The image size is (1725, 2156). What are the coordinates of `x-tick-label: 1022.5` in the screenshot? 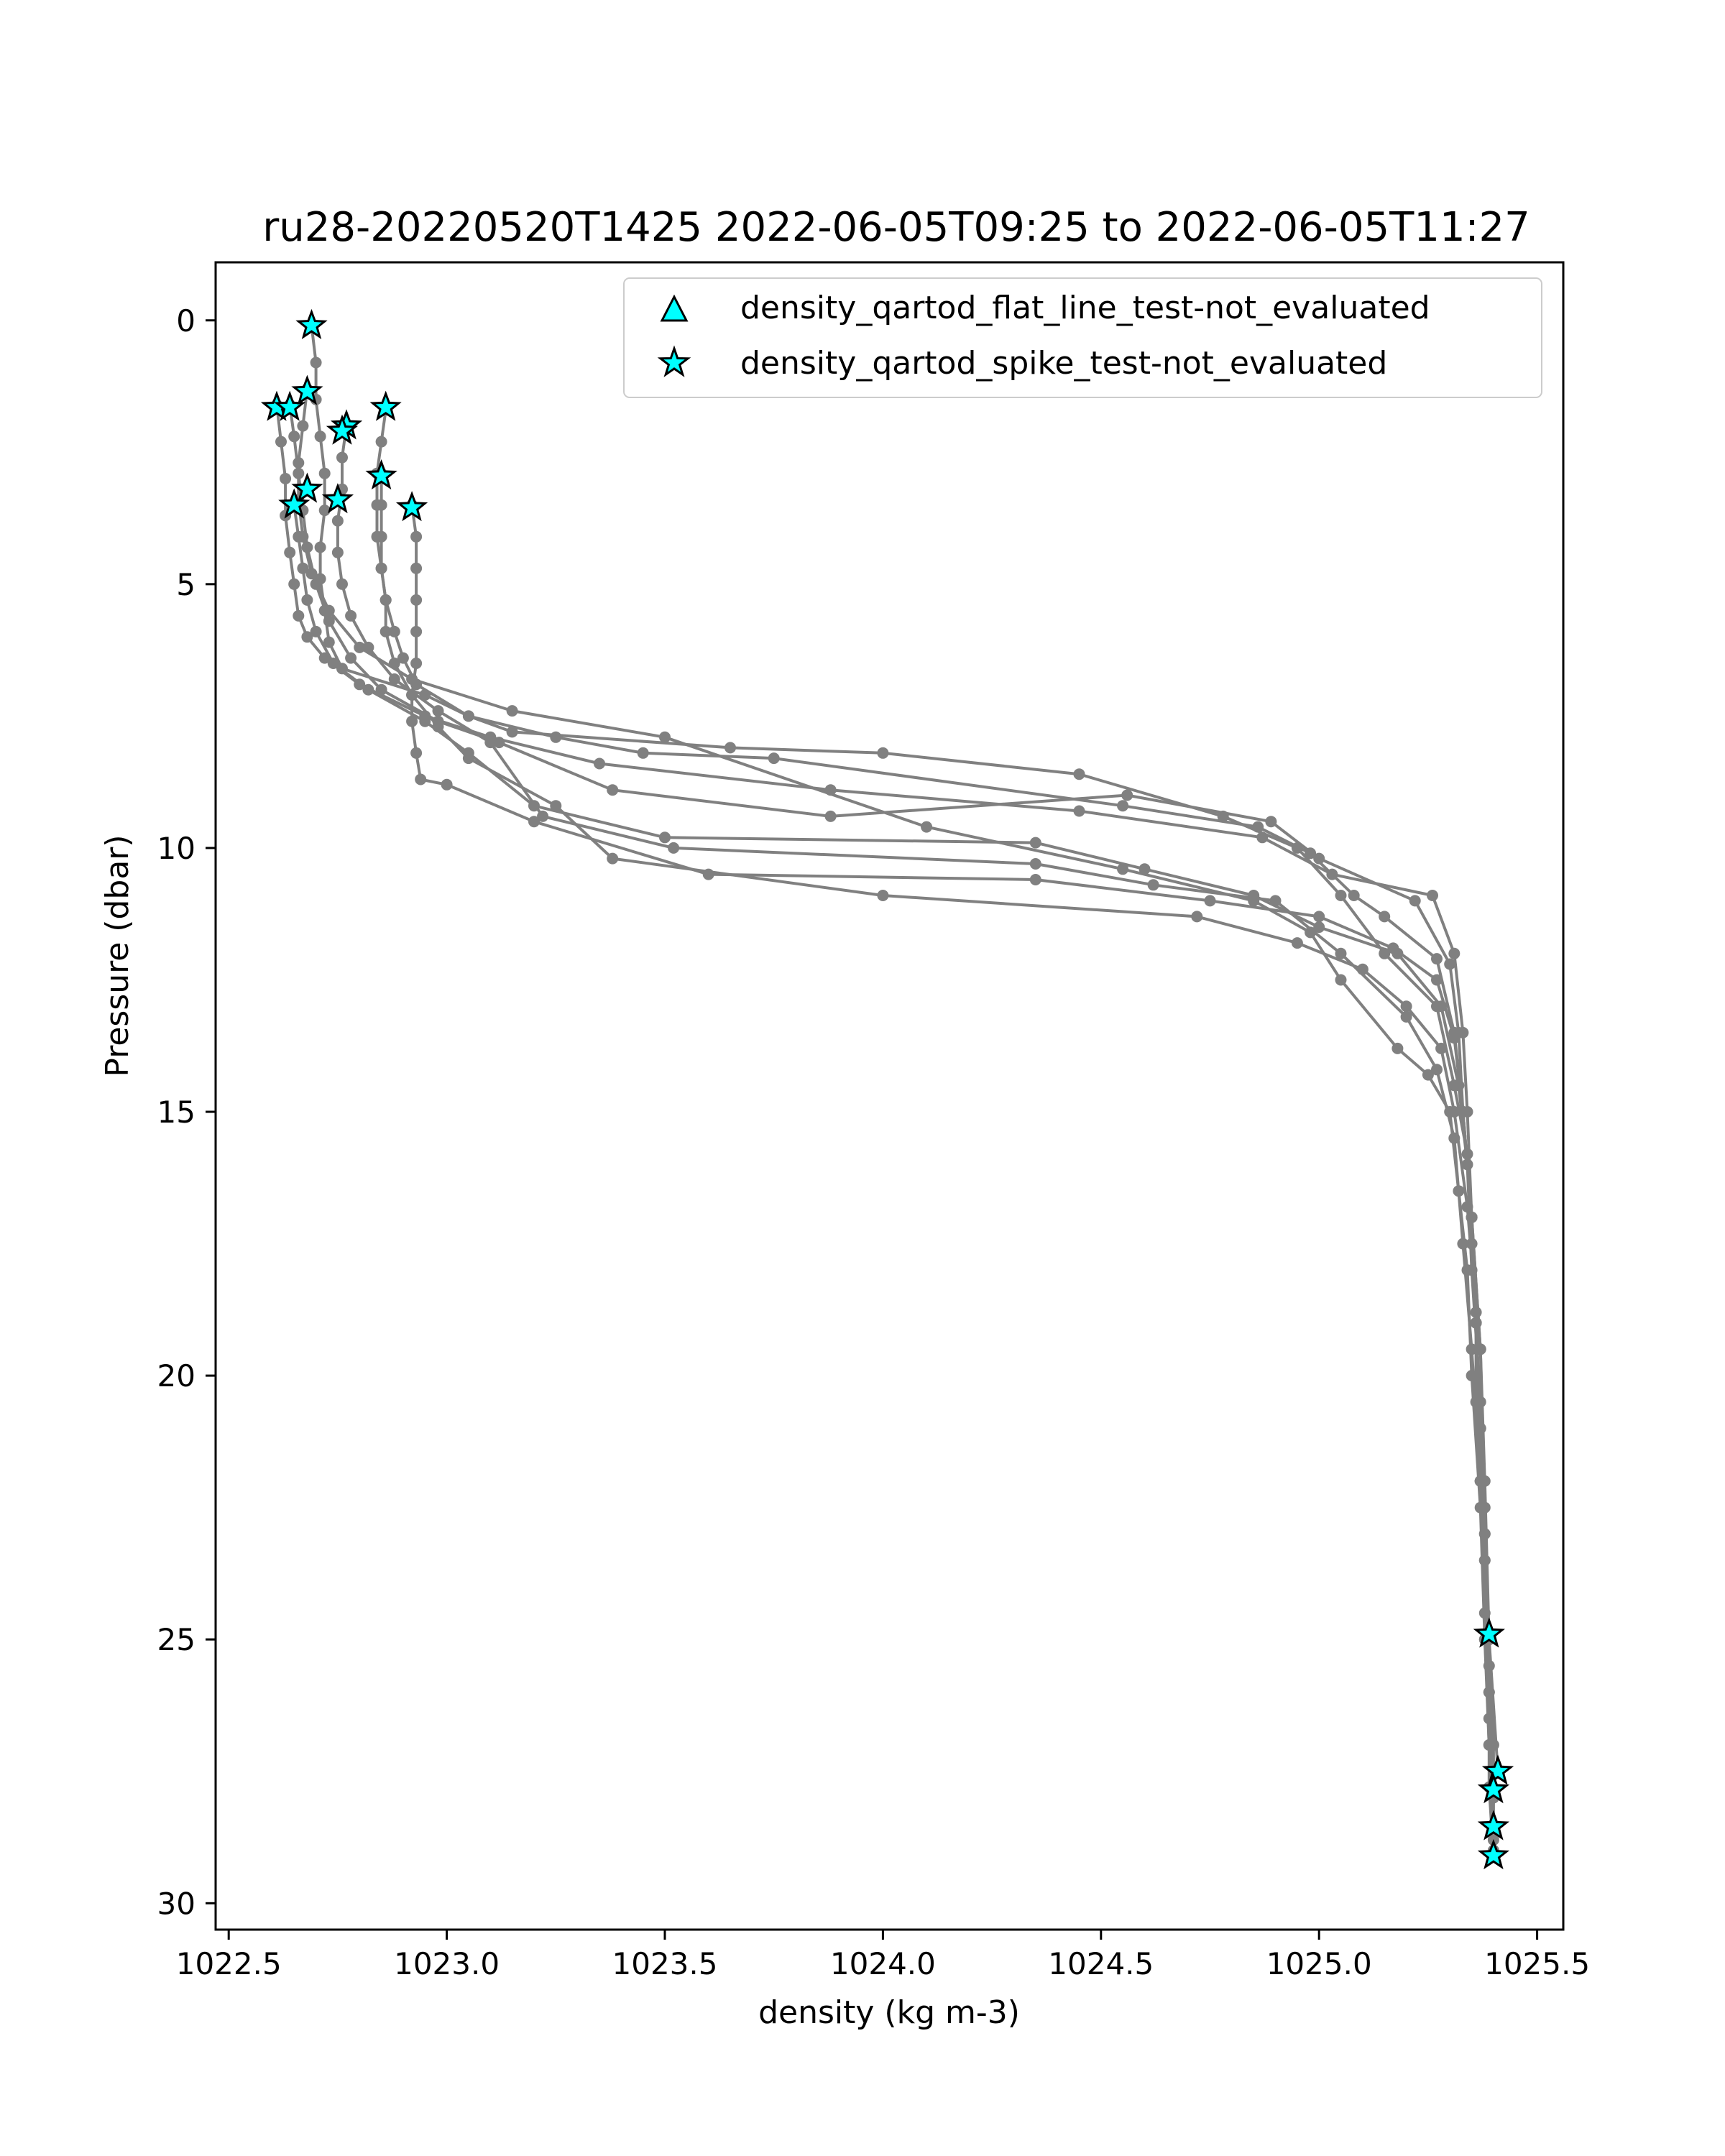 It's located at (229, 1964).